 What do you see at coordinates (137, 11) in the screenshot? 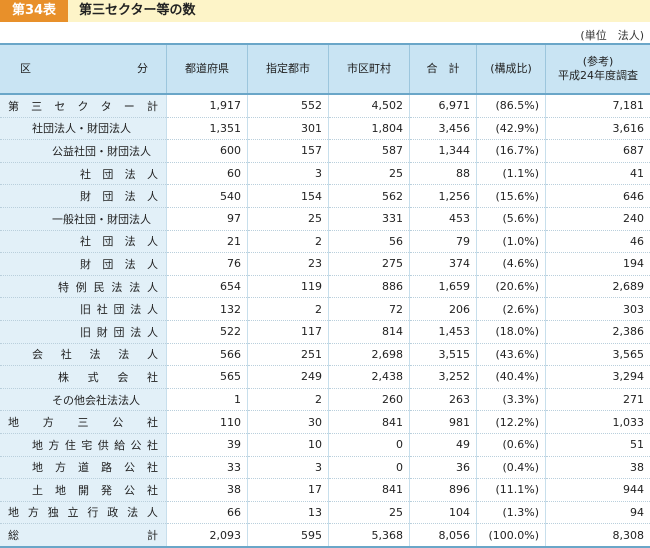
I see `page-title: 第三セクター等の数` at bounding box center [137, 11].